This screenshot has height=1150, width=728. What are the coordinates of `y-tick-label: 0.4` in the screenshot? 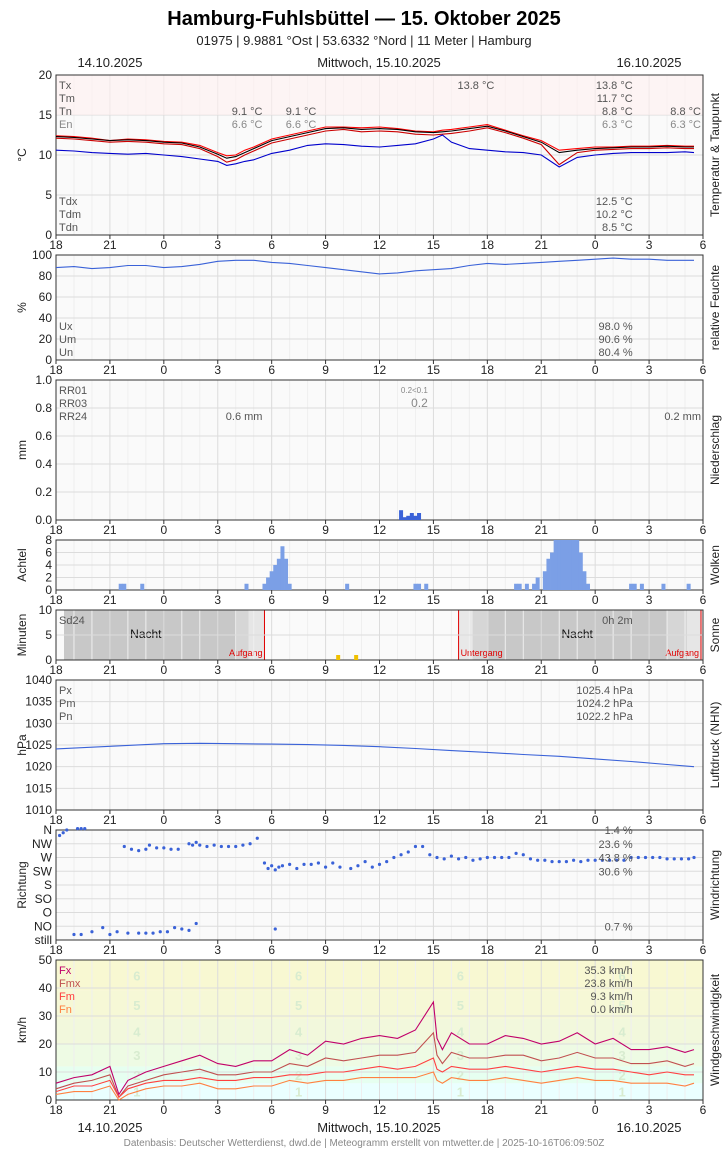 It's located at (43, 464).